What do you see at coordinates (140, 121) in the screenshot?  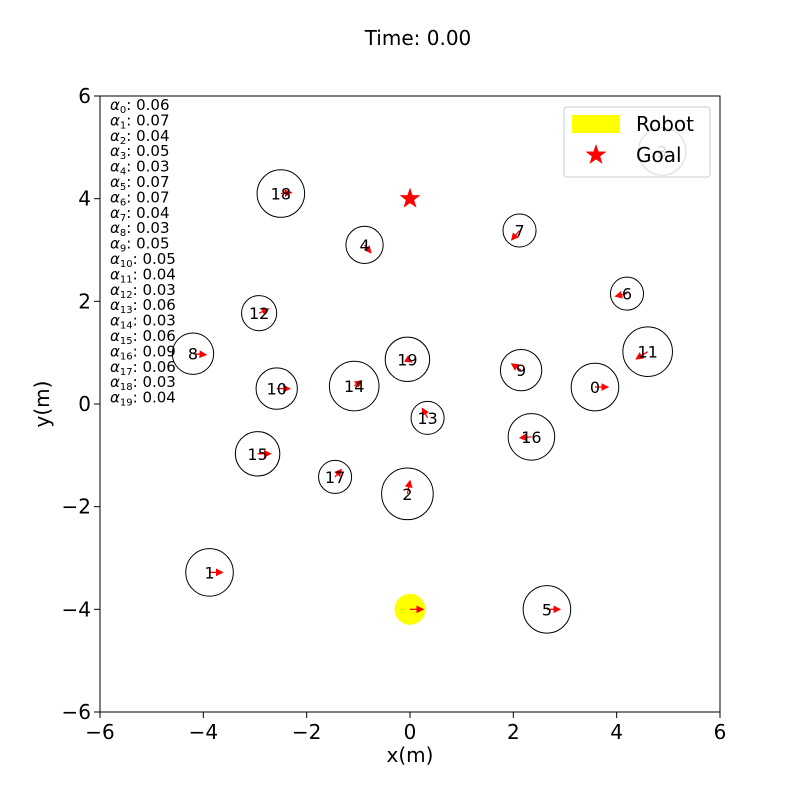 I see `alpha-label: α1: 0.07` at bounding box center [140, 121].